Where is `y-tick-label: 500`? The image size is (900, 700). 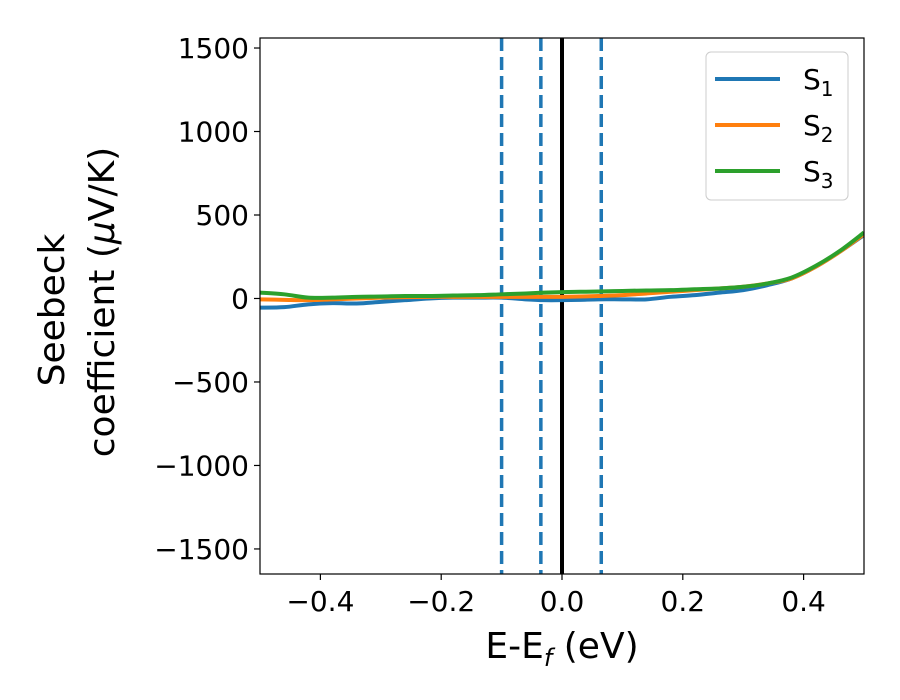
y-tick-label: 500 is located at coordinates (222, 215).